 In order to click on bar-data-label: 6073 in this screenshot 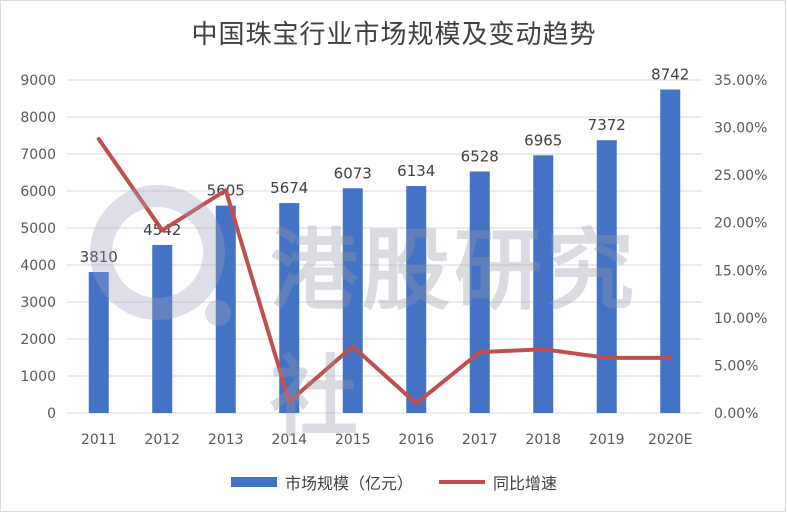, I will do `click(353, 173)`.